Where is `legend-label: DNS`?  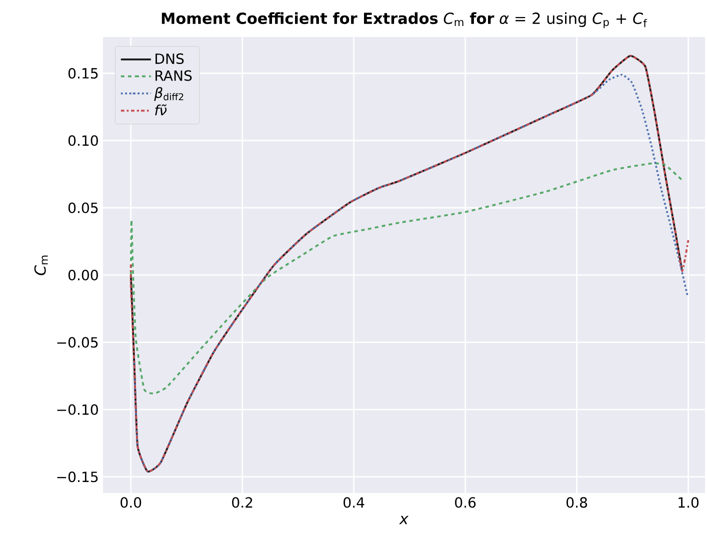
legend-label: DNS is located at coordinates (170, 58).